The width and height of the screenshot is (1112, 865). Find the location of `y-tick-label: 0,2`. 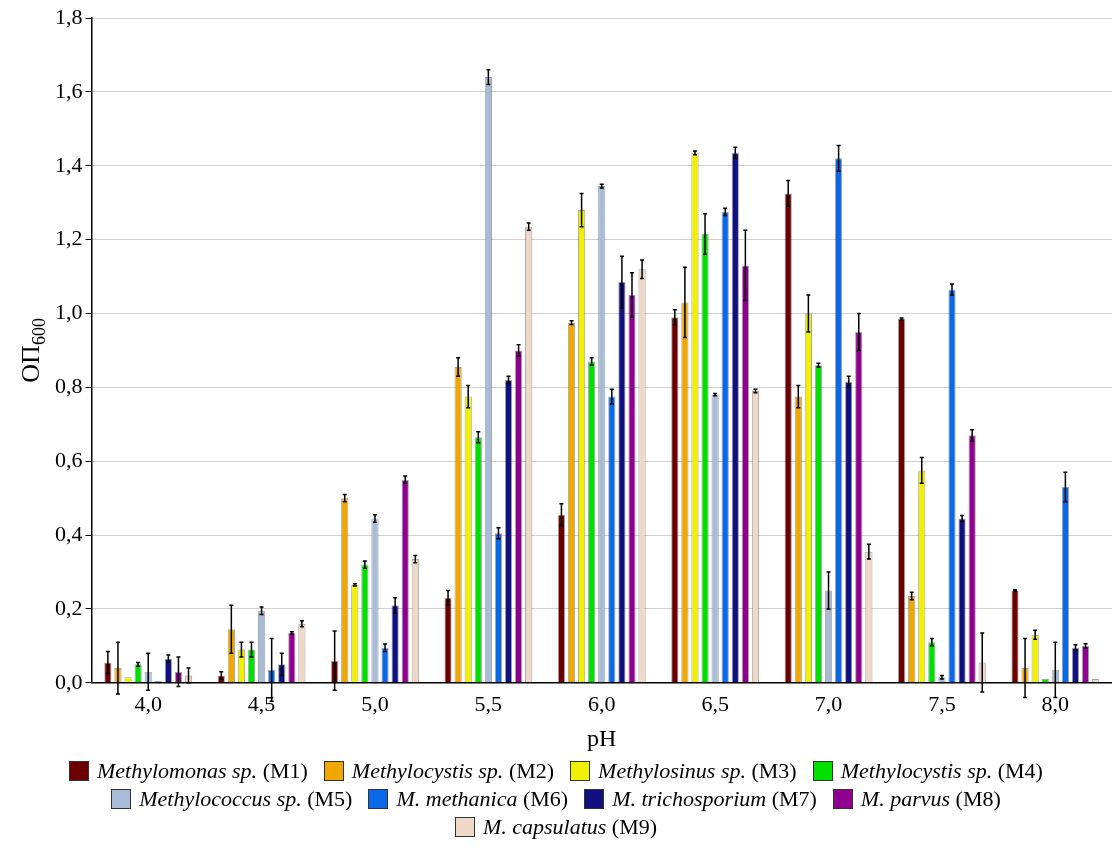

y-tick-label: 0,2 is located at coordinates (69, 607).